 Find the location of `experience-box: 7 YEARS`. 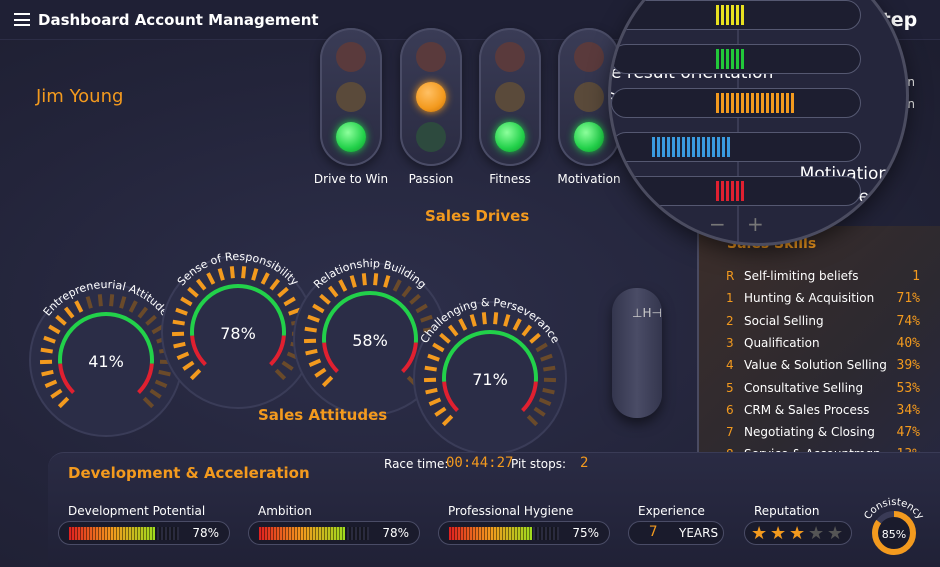

experience-box: 7 YEARS is located at coordinates (676, 533).